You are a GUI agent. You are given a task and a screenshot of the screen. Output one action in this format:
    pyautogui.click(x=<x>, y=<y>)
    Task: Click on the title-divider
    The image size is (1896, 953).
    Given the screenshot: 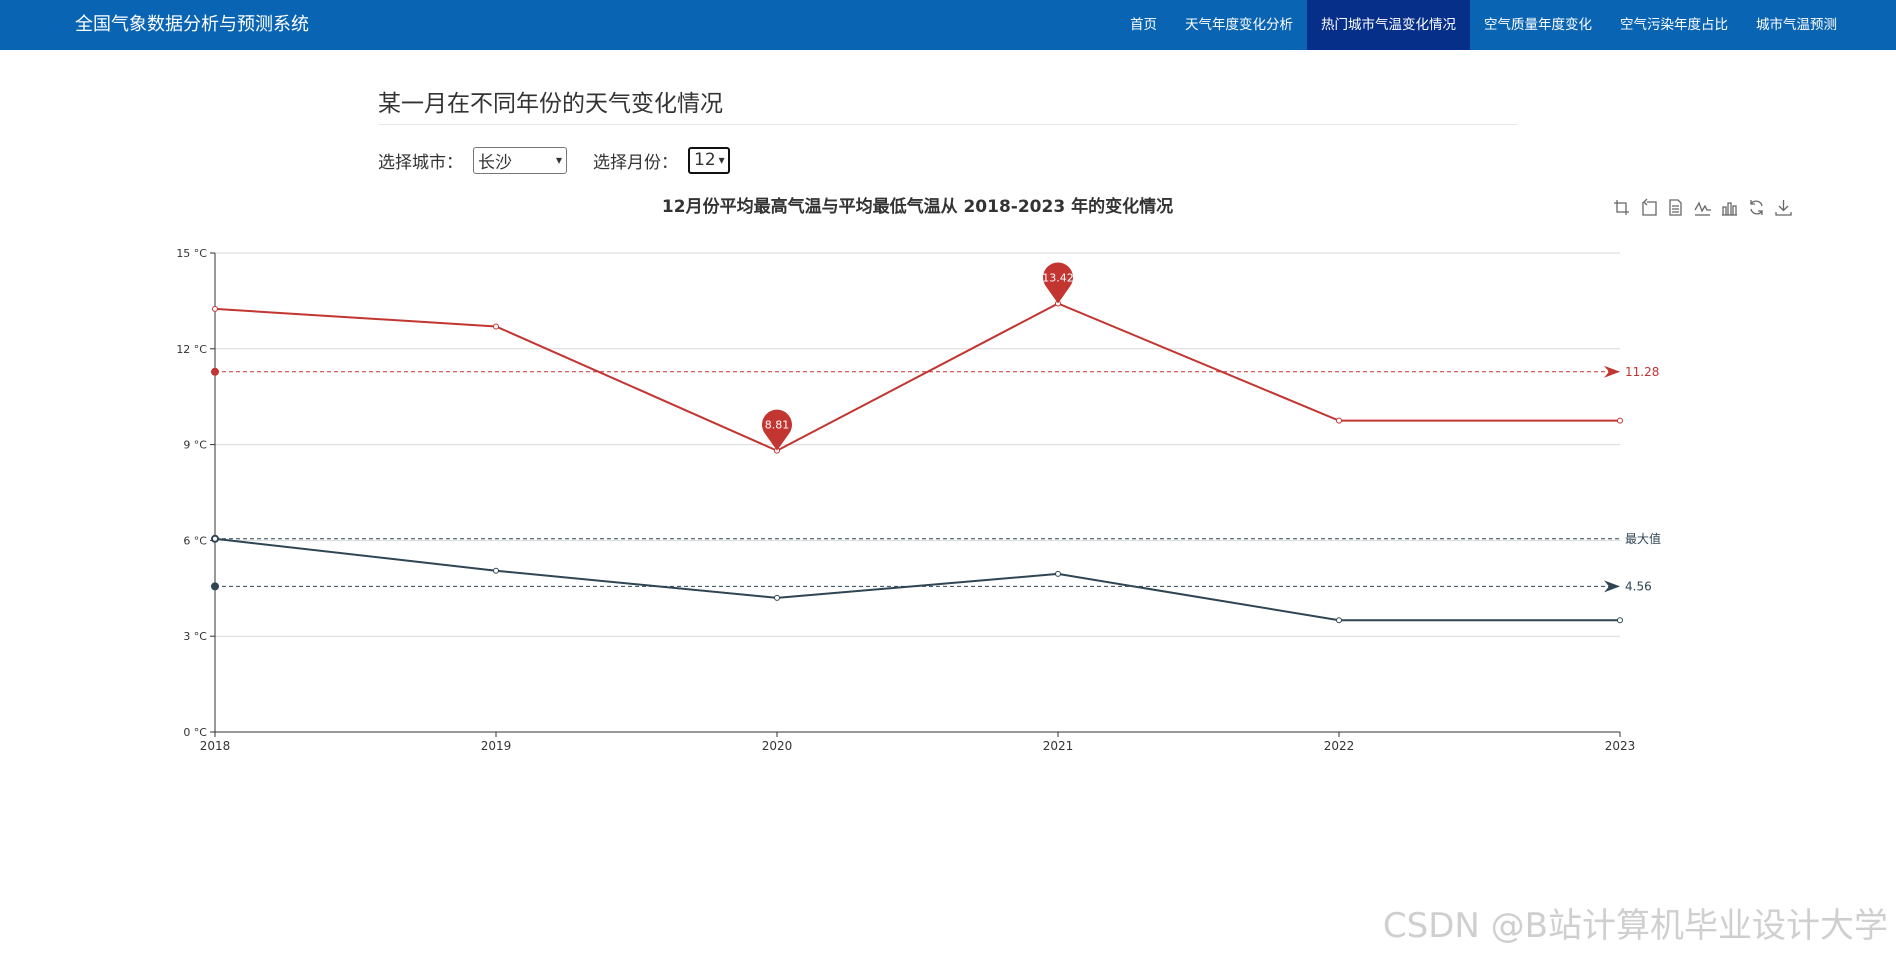 What is the action you would take?
    pyautogui.click(x=948, y=124)
    